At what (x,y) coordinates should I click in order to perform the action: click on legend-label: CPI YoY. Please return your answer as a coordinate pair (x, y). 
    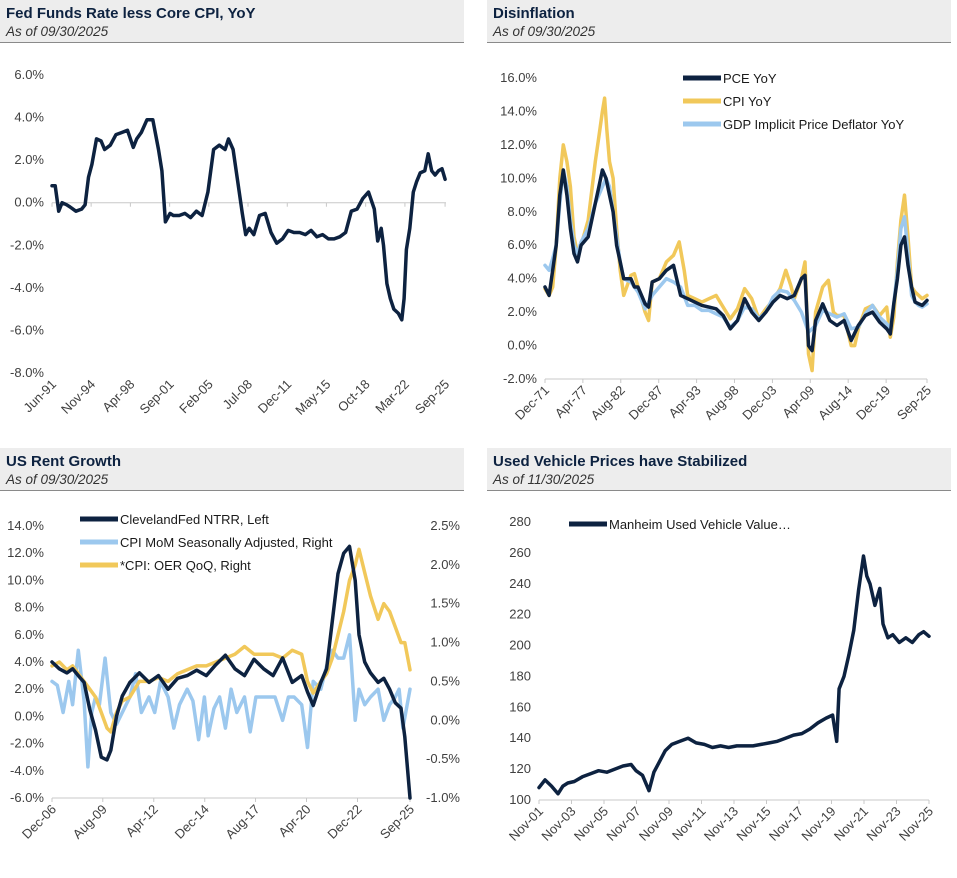
    Looking at the image, I should click on (747, 101).